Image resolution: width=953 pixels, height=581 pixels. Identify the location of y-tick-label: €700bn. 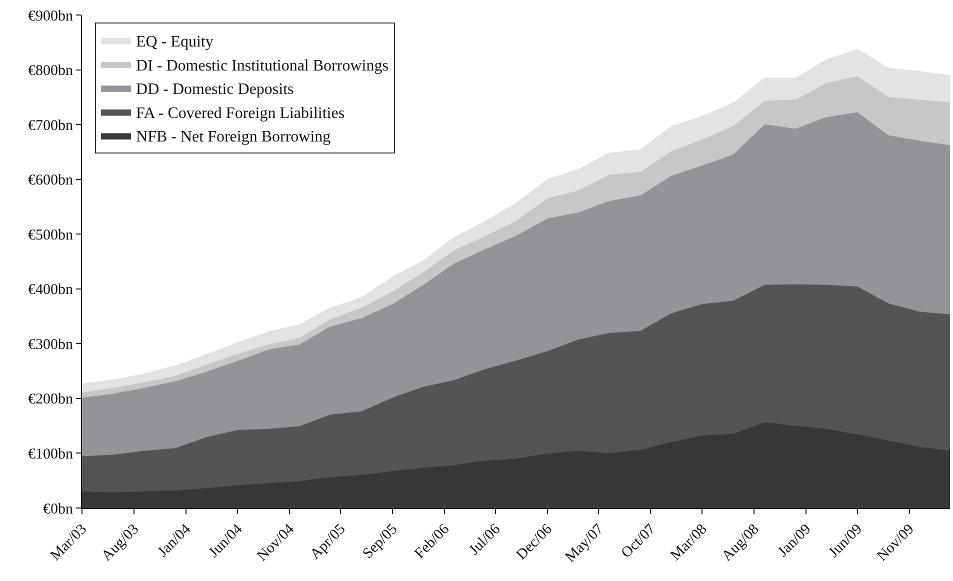
(51, 126).